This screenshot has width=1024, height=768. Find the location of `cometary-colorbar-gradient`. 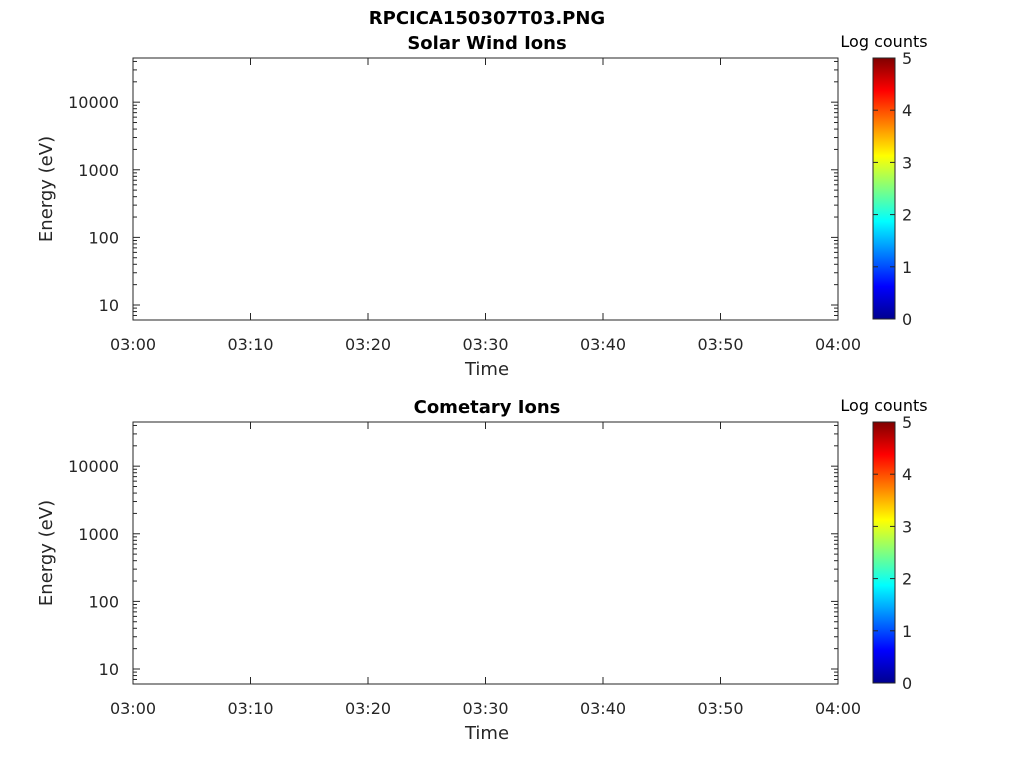

cometary-colorbar-gradient is located at coordinates (884, 552).